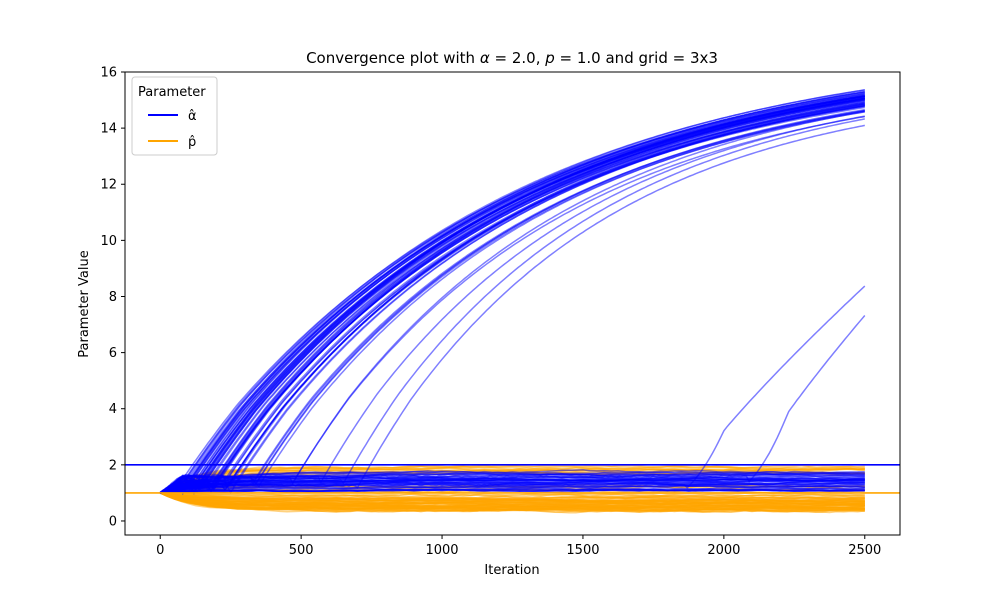 This screenshot has height=600, width=1000. Describe the element at coordinates (723, 550) in the screenshot. I see `x-tick-label: 2000` at that location.